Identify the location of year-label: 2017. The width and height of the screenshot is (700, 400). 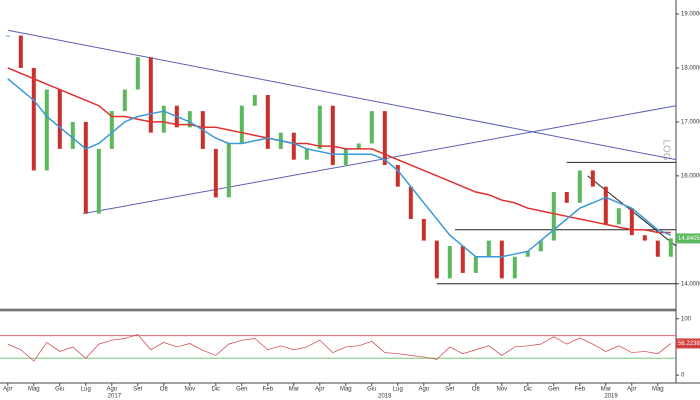
(115, 397).